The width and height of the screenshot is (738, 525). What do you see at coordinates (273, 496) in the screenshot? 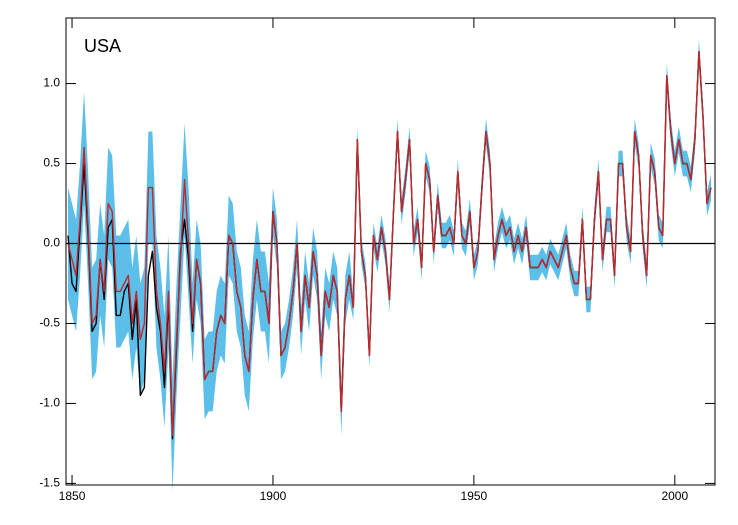
I see `x-tick-label: 1900` at bounding box center [273, 496].